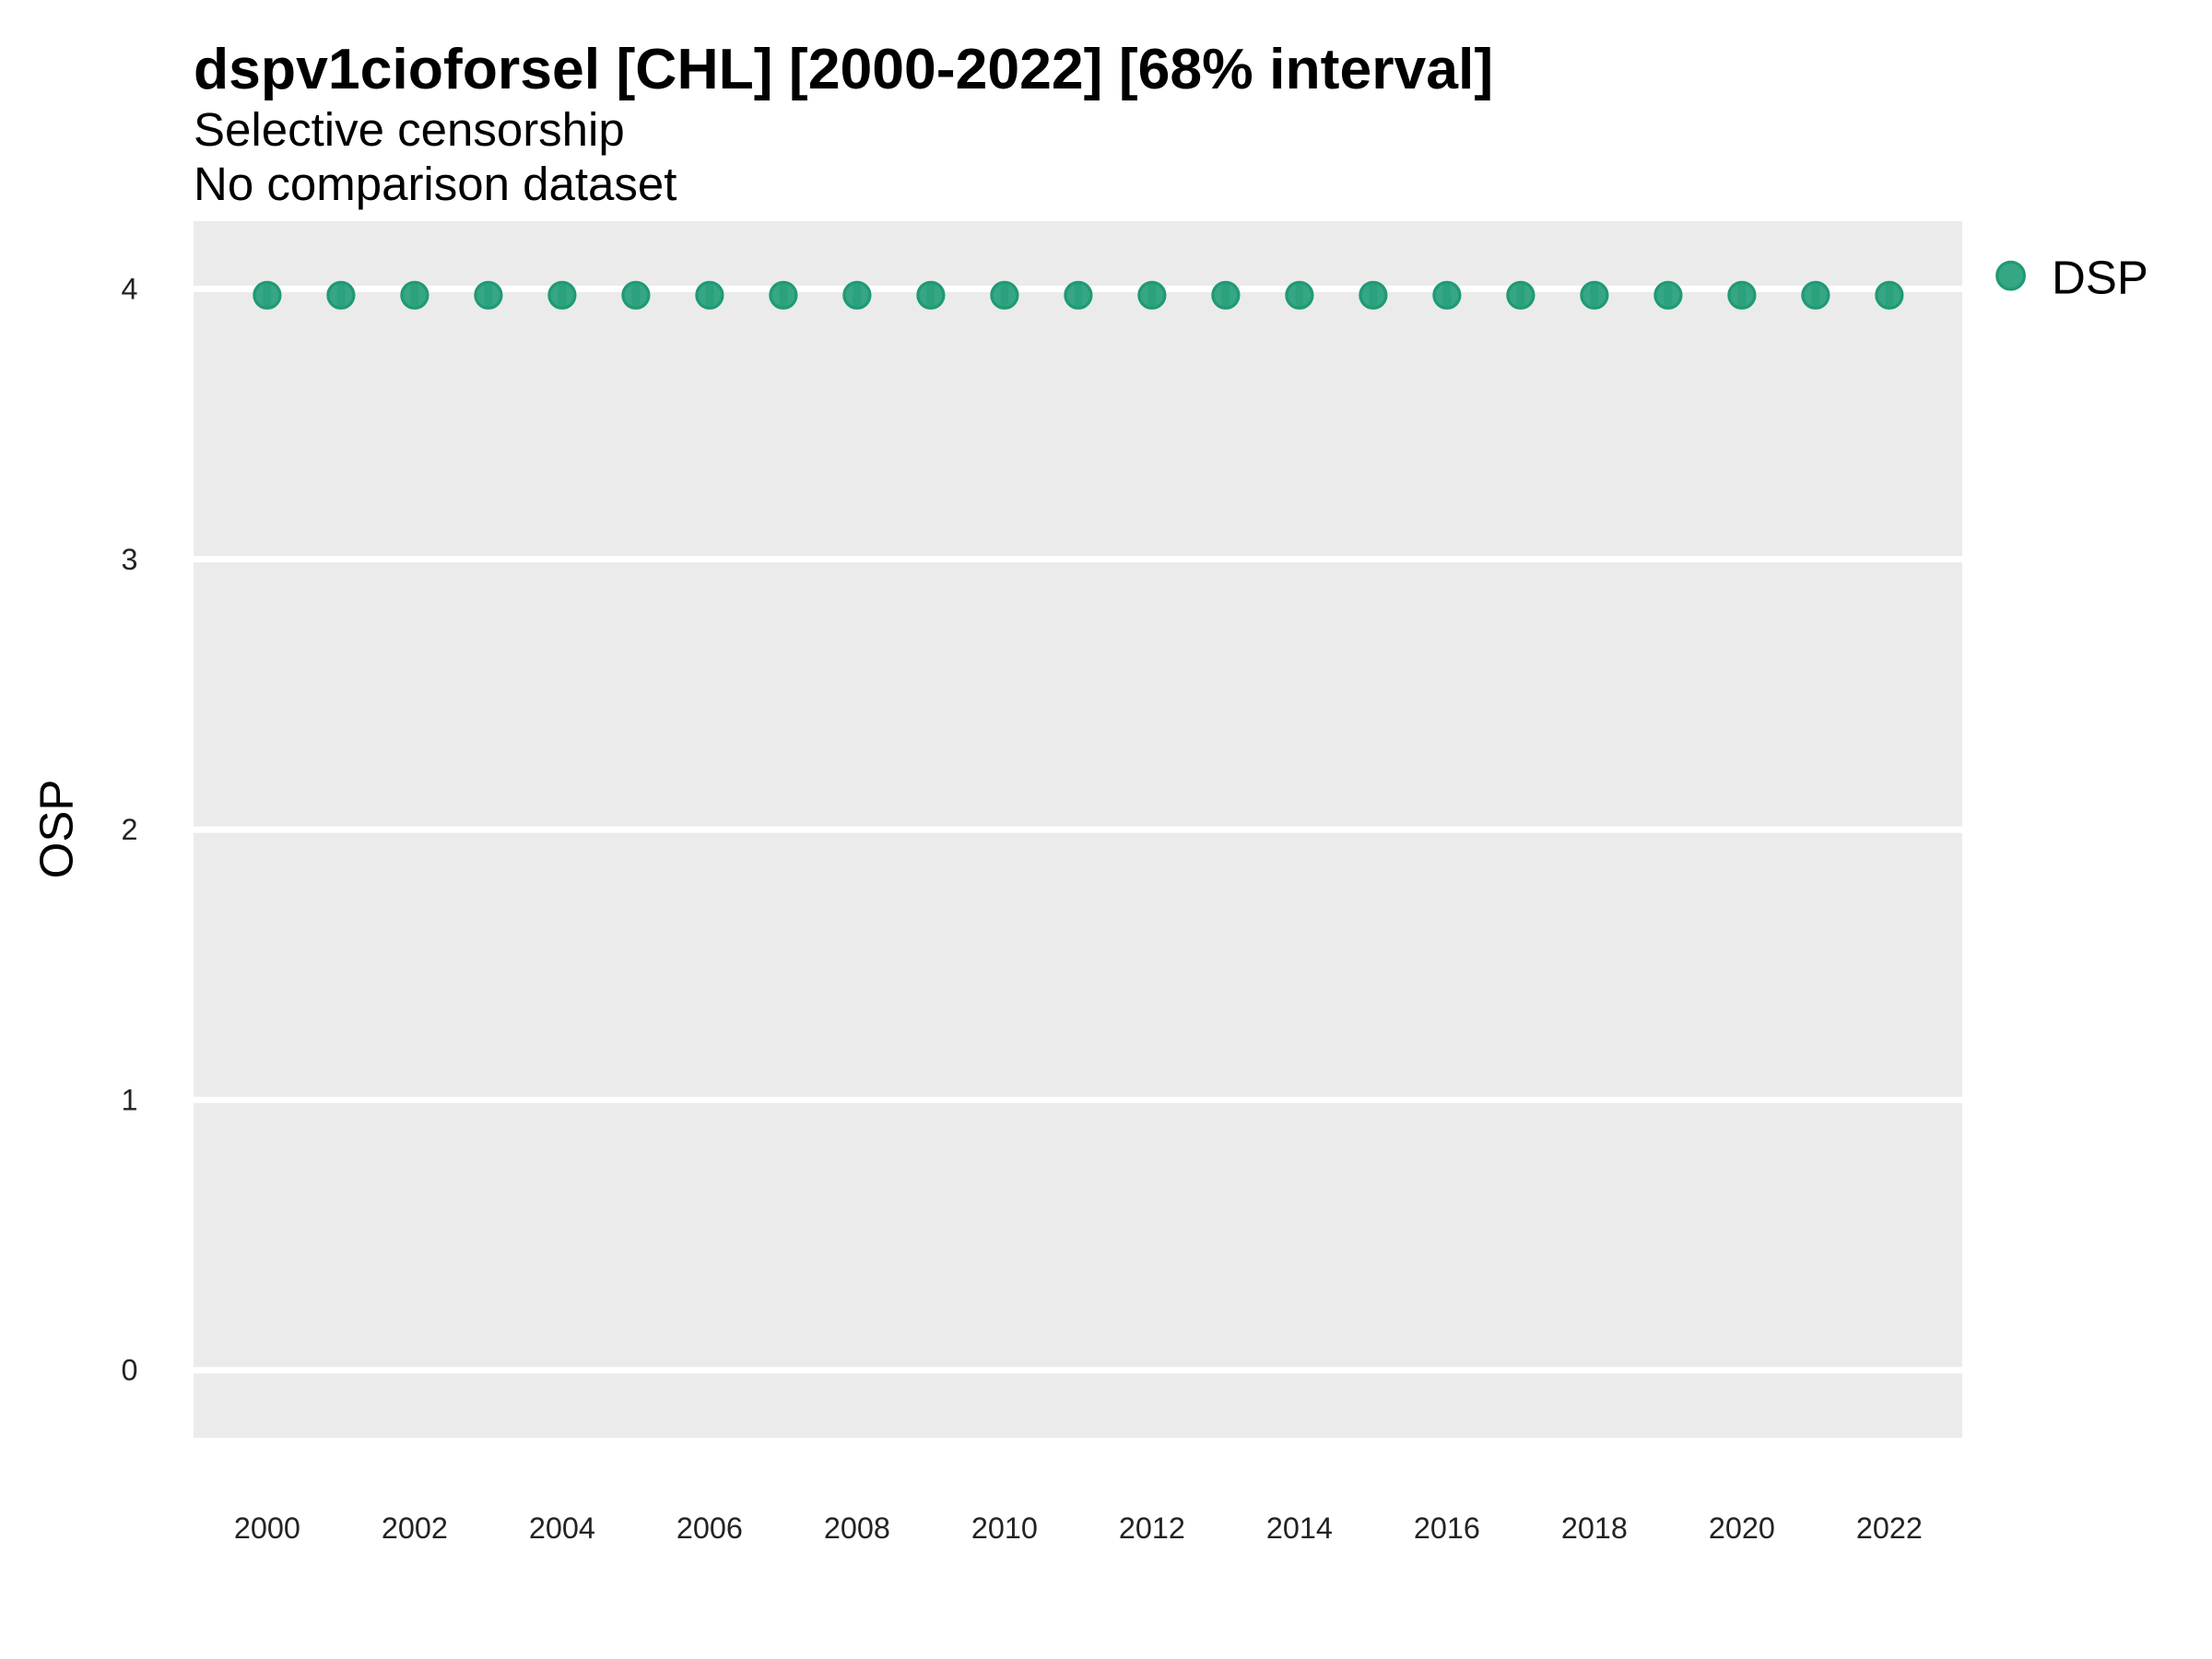 This screenshot has width=2212, height=1659. Describe the element at coordinates (1299, 1528) in the screenshot. I see `svg-text: 2014` at that location.